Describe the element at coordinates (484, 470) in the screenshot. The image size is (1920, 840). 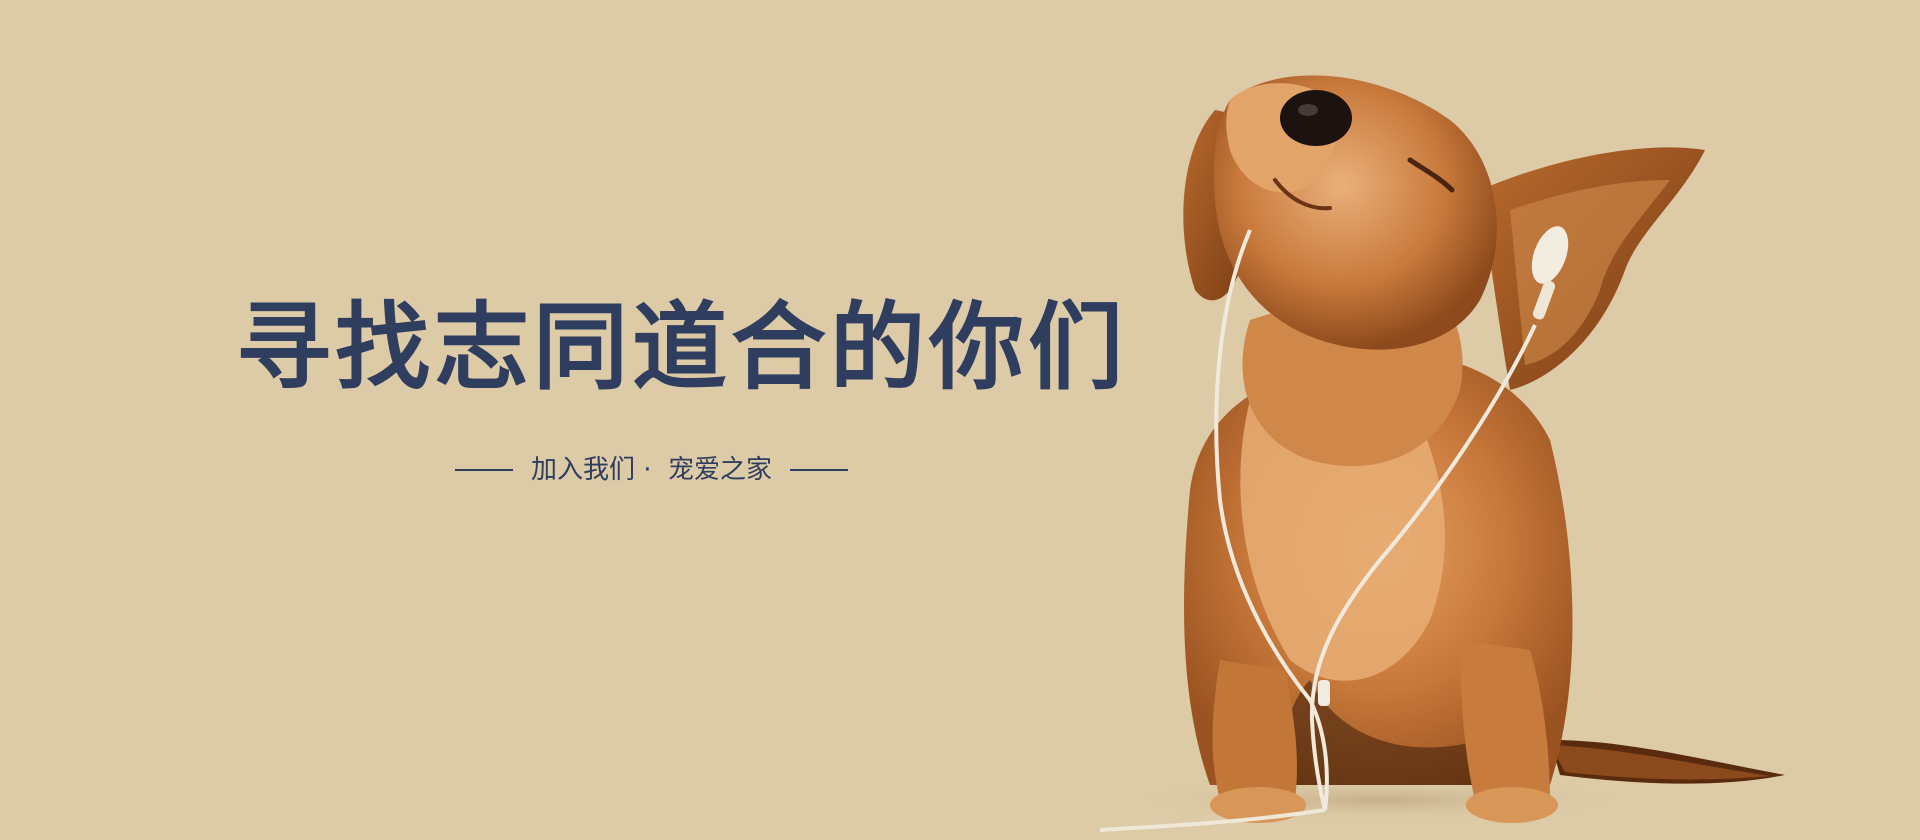
I see `tagline-left-dash` at that location.